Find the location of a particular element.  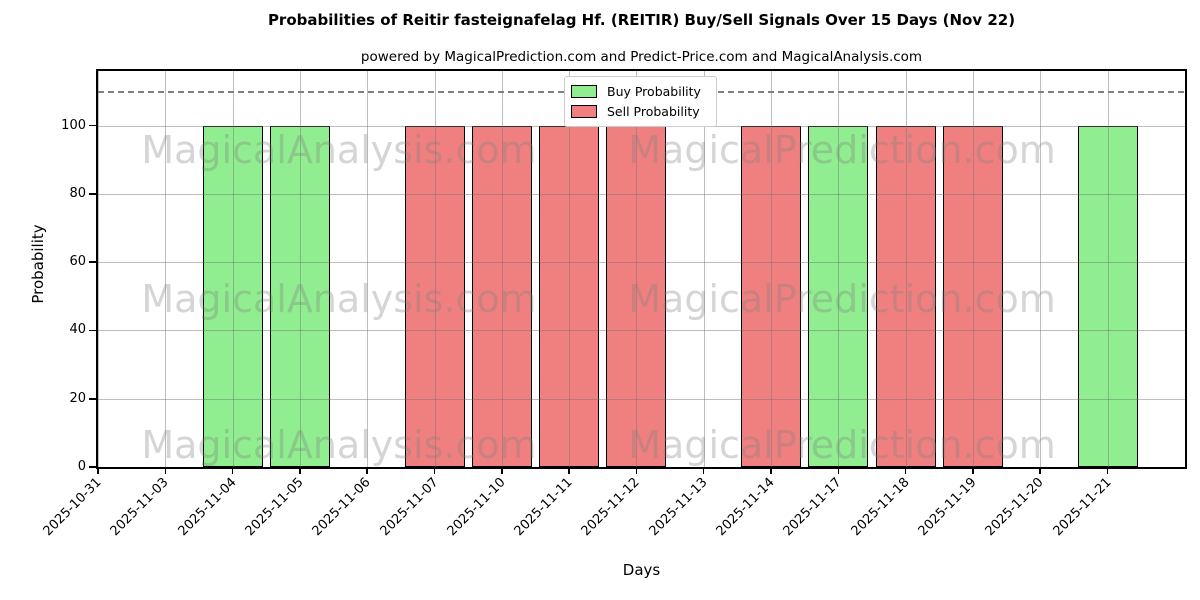

legend-label-buy: Buy Probability is located at coordinates (654, 91).